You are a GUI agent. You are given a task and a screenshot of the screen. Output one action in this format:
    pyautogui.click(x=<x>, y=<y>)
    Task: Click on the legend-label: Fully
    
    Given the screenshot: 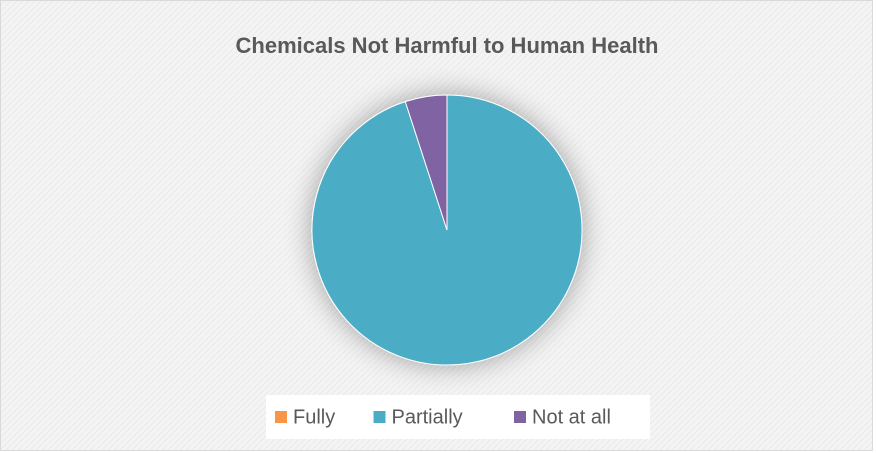 What is the action you would take?
    pyautogui.click(x=314, y=417)
    